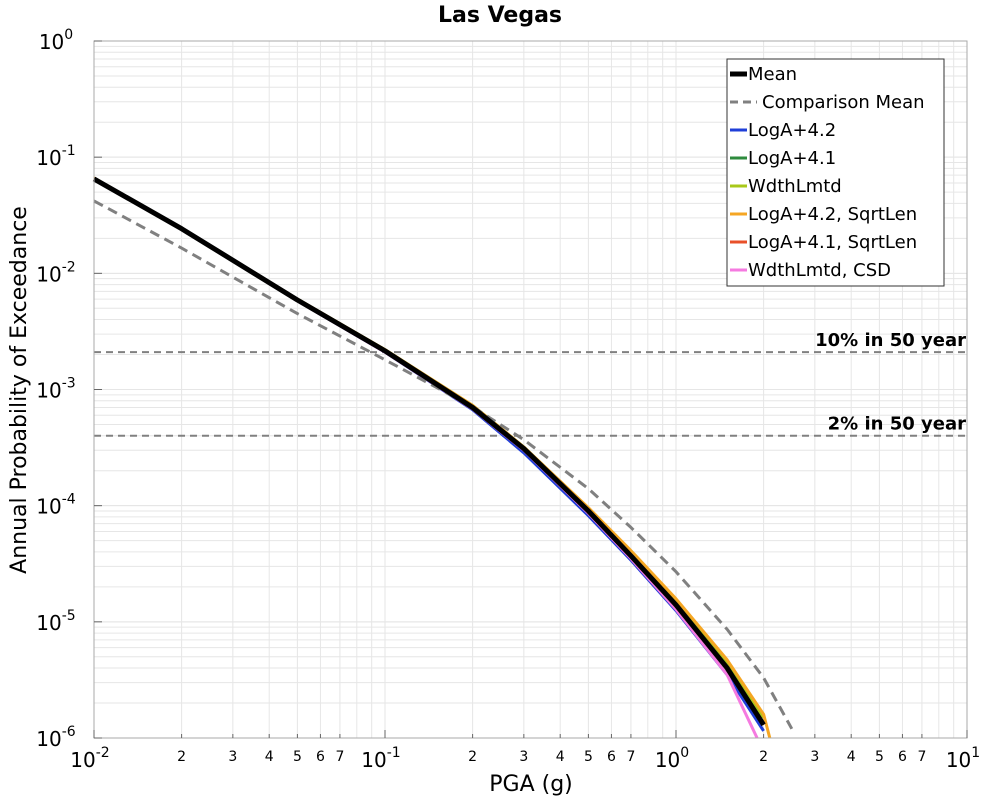  What do you see at coordinates (55, 621) in the screenshot?
I see `y-tick-label: 10⁻⁵` at bounding box center [55, 621].